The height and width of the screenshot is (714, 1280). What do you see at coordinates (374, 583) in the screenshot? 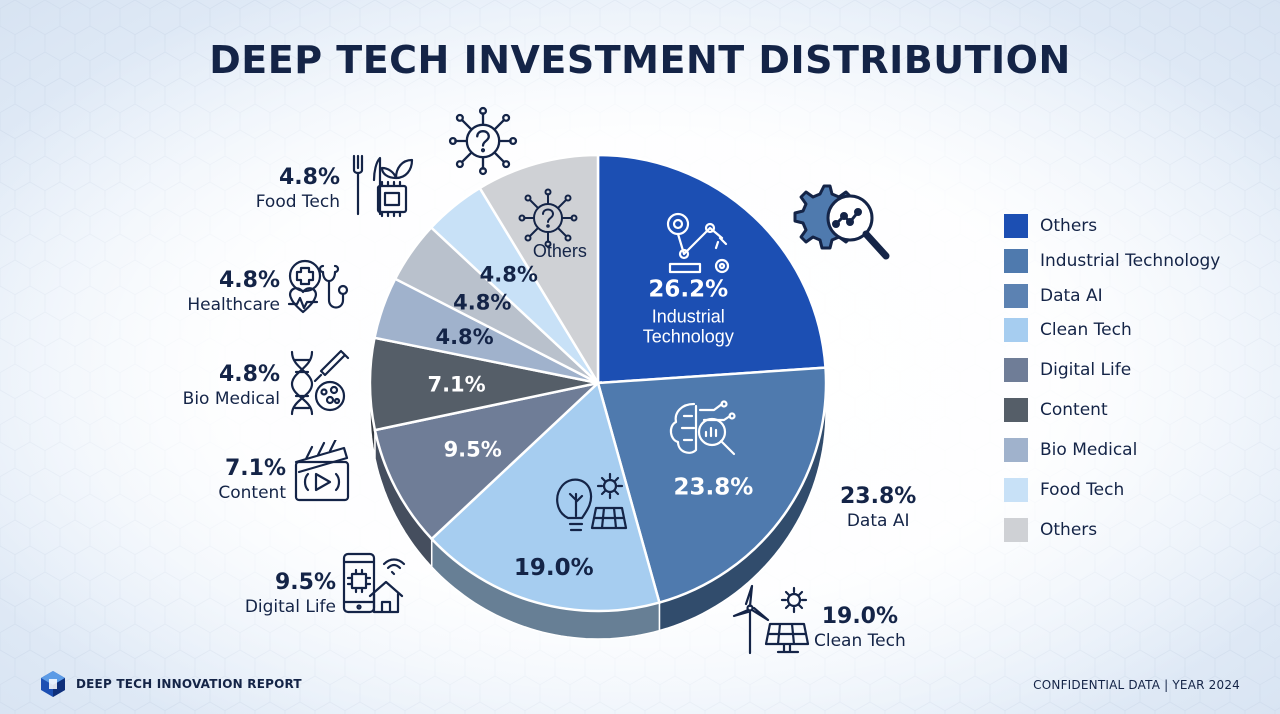
I see `smartphone-home-icon` at bounding box center [374, 583].